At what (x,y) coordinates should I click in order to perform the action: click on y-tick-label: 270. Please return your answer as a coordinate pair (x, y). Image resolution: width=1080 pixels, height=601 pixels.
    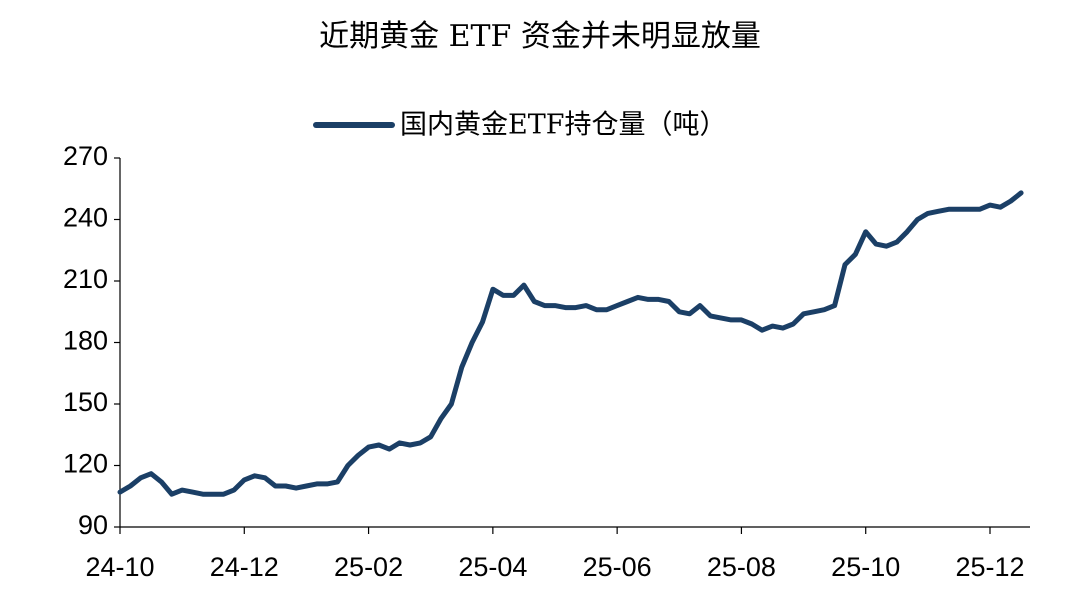
    Looking at the image, I should click on (85, 156).